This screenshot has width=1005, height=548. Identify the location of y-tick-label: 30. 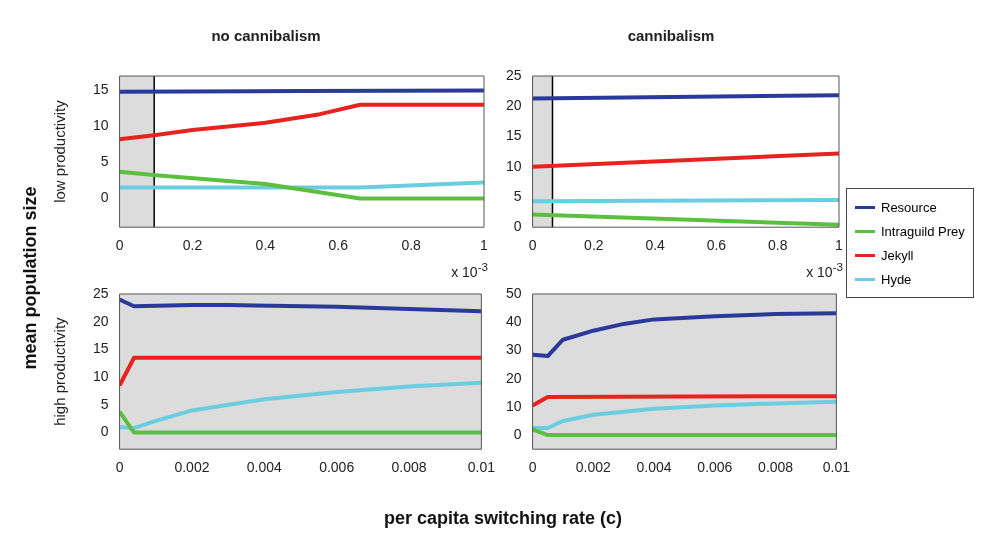
(513, 349).